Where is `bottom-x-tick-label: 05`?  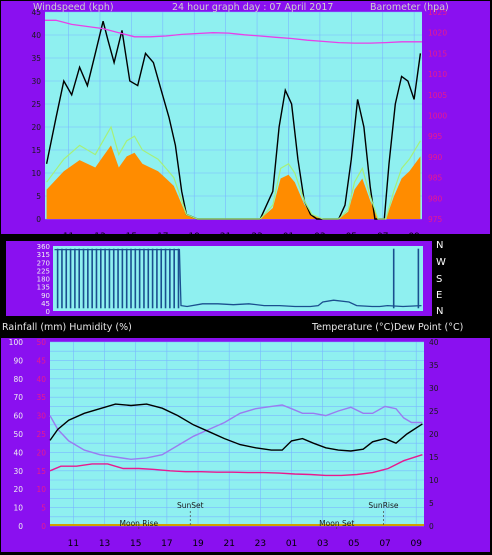
bottom-x-tick-label: 05 is located at coordinates (353, 544).